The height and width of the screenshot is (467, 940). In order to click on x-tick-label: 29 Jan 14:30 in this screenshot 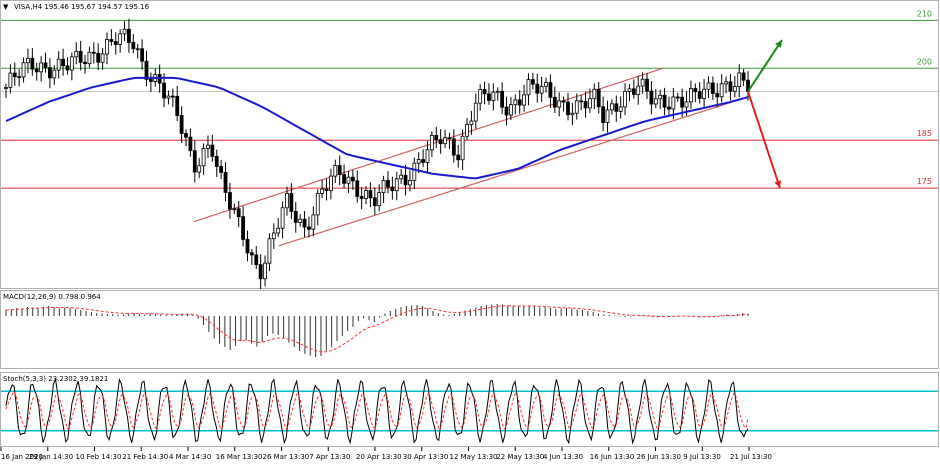, I will do `click(51, 457)`.